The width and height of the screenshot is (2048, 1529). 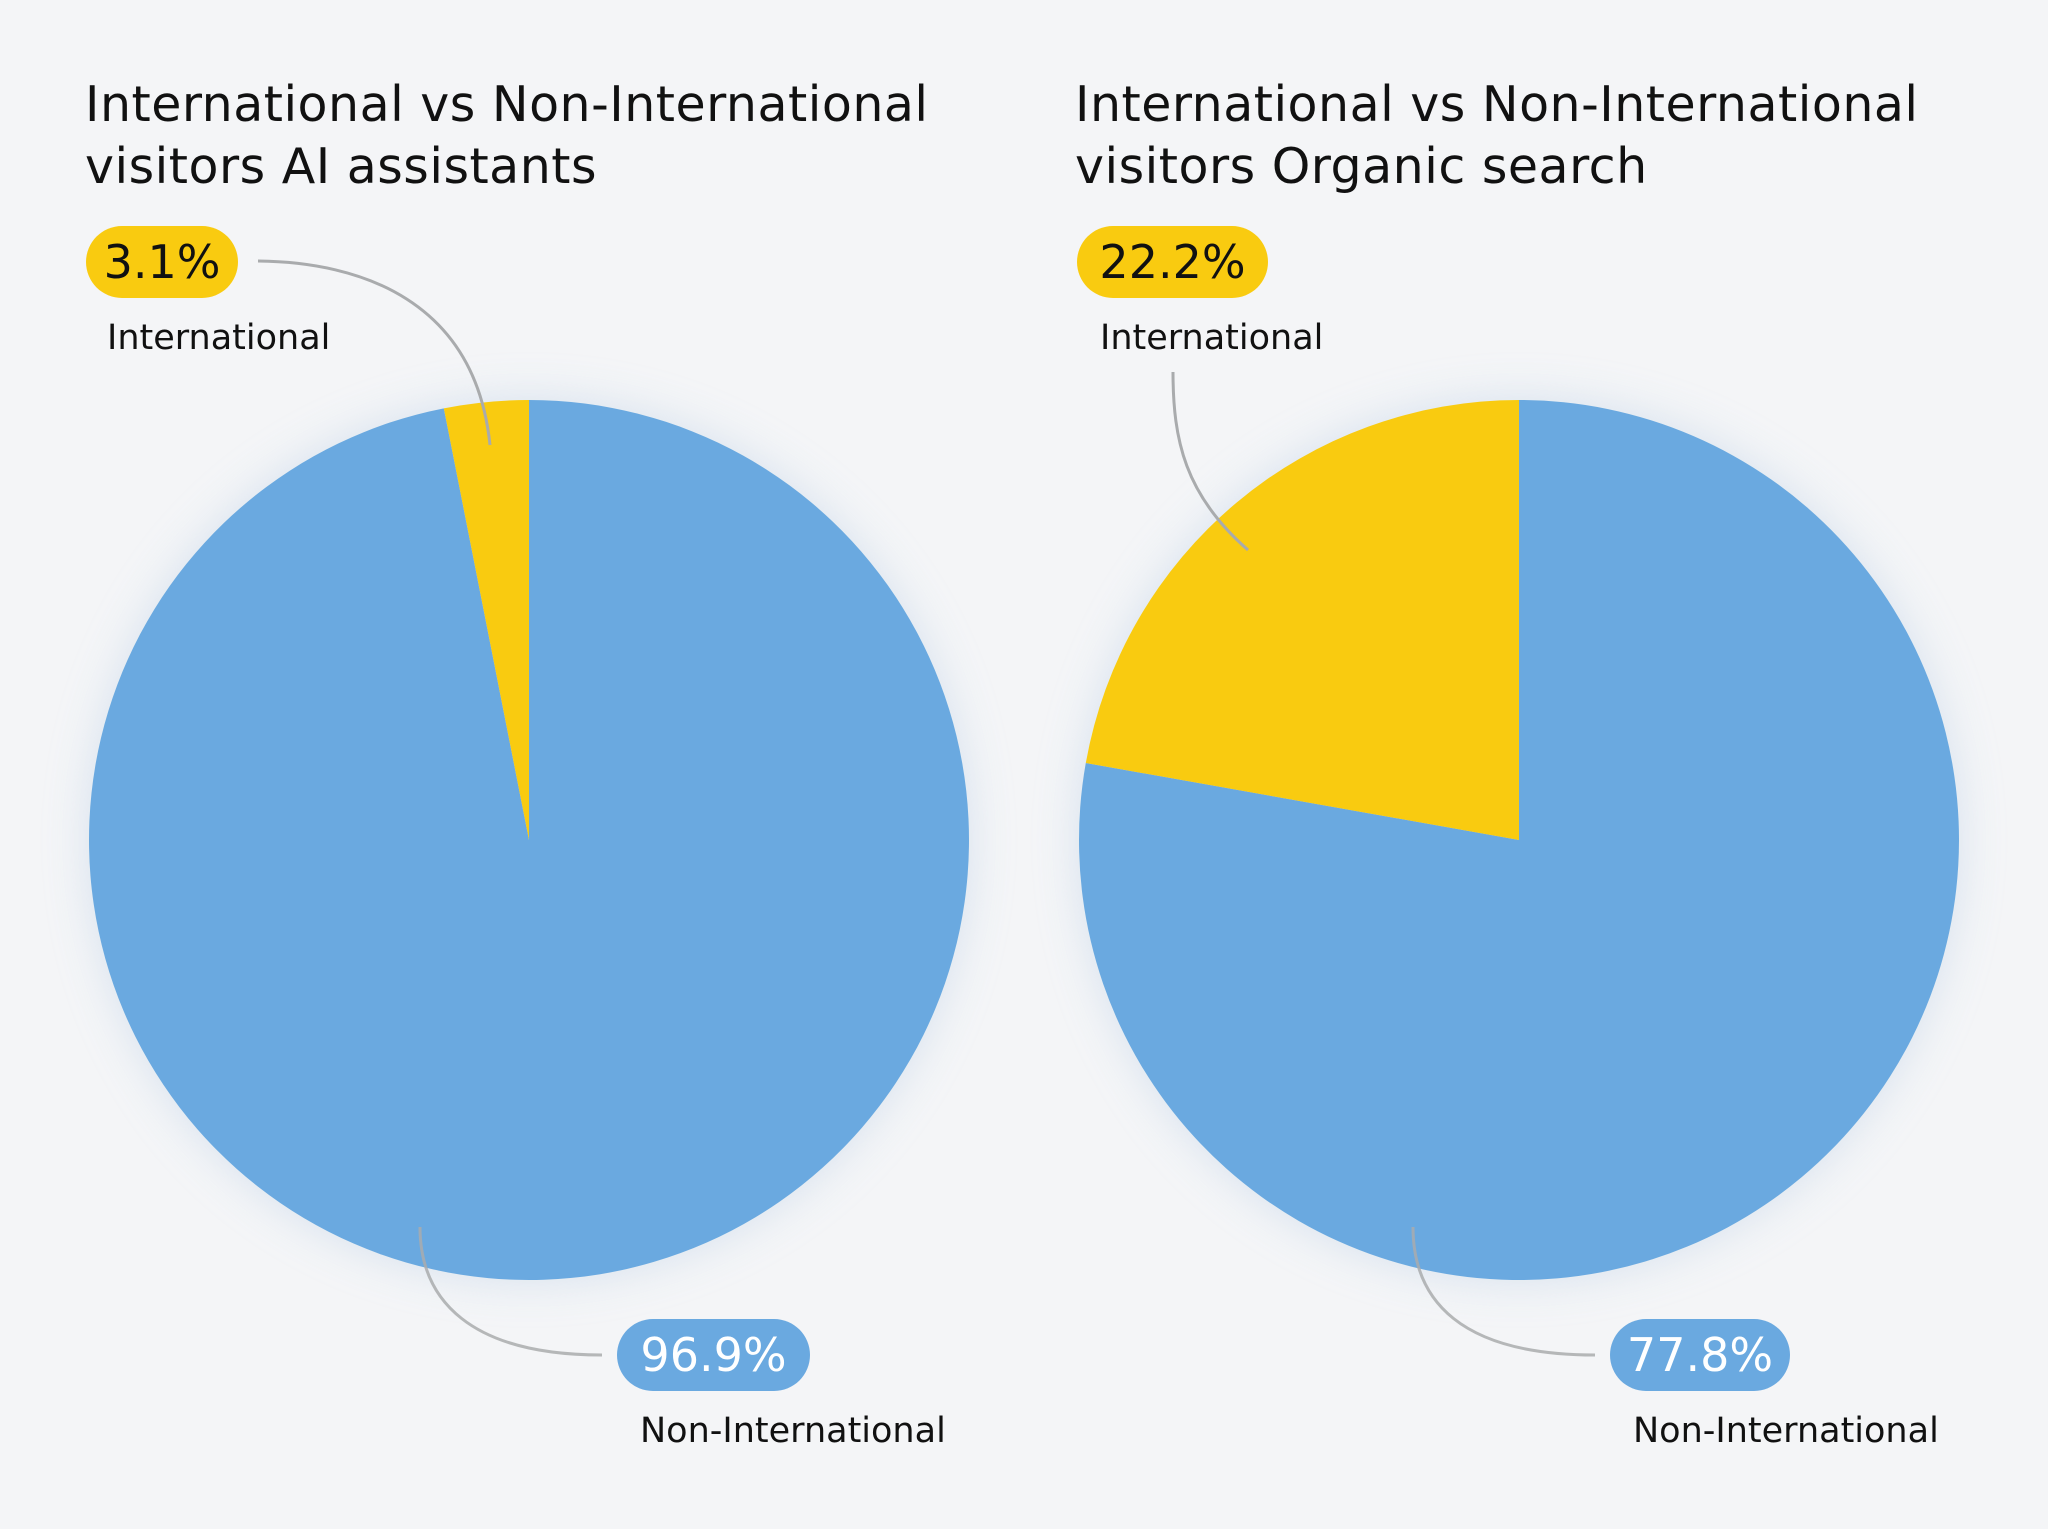 I want to click on value-badge-non-international: 96.9%, so click(x=713, y=1355).